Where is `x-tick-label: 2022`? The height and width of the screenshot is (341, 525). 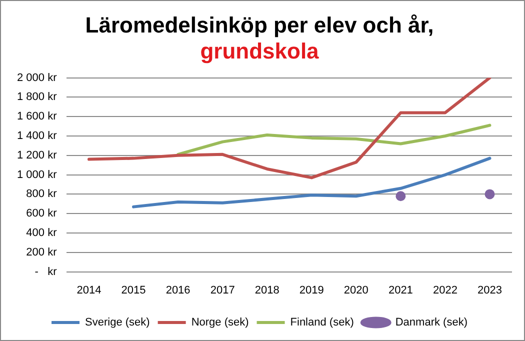
x-tick-label: 2022 is located at coordinates (445, 290).